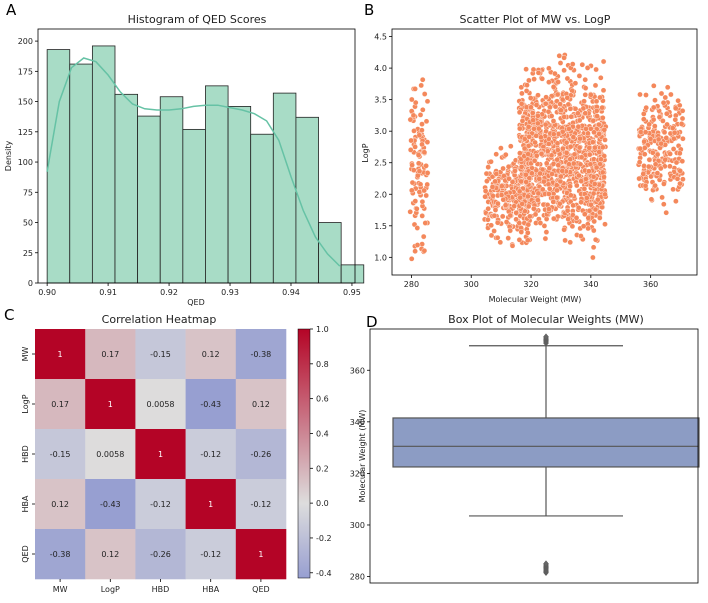 This screenshot has height=603, width=708. Describe the element at coordinates (110, 404) in the screenshot. I see `heatmap-cell-label: 1` at that location.